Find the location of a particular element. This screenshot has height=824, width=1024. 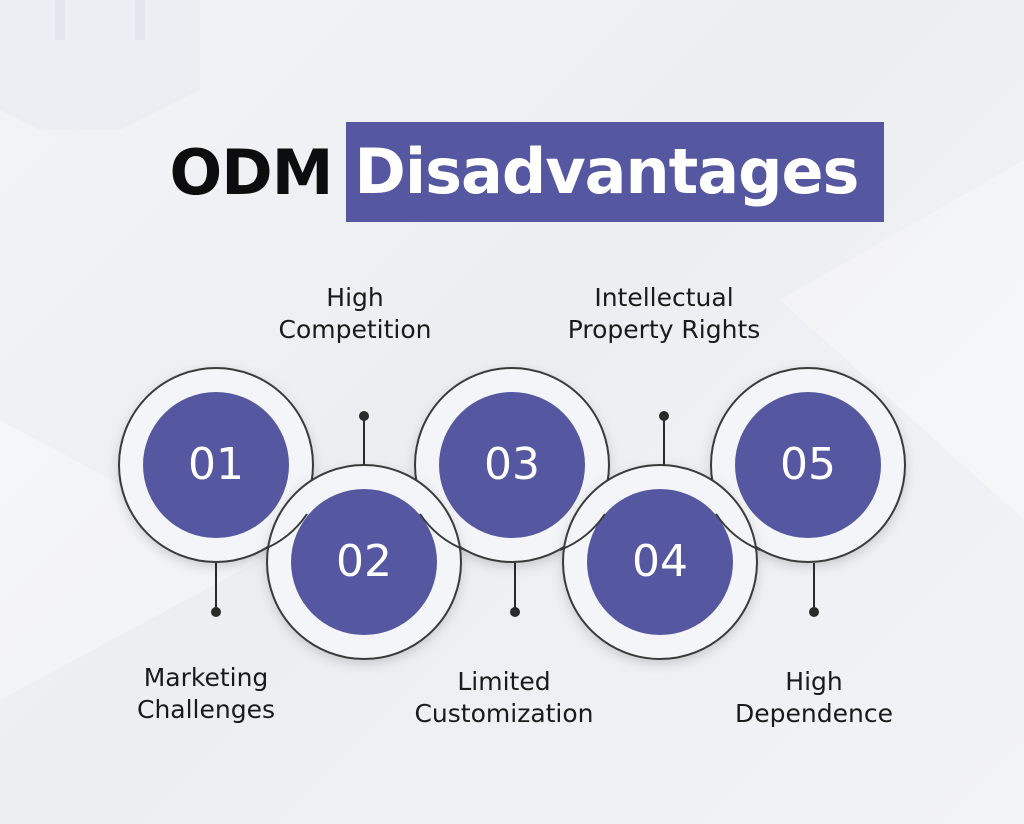

step-number-03: 03 is located at coordinates (512, 464).